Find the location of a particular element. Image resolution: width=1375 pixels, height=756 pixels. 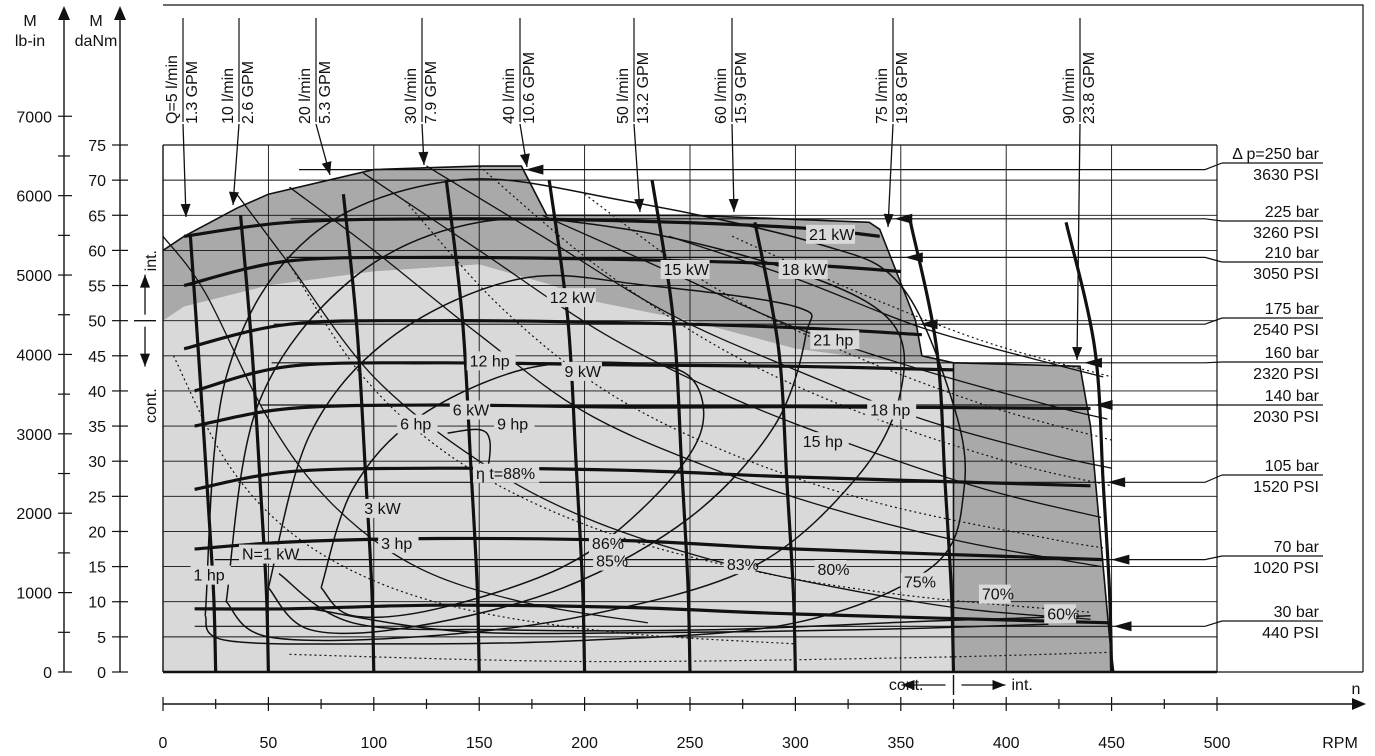

torque-cont-arrow-head is located at coordinates (145, 360).